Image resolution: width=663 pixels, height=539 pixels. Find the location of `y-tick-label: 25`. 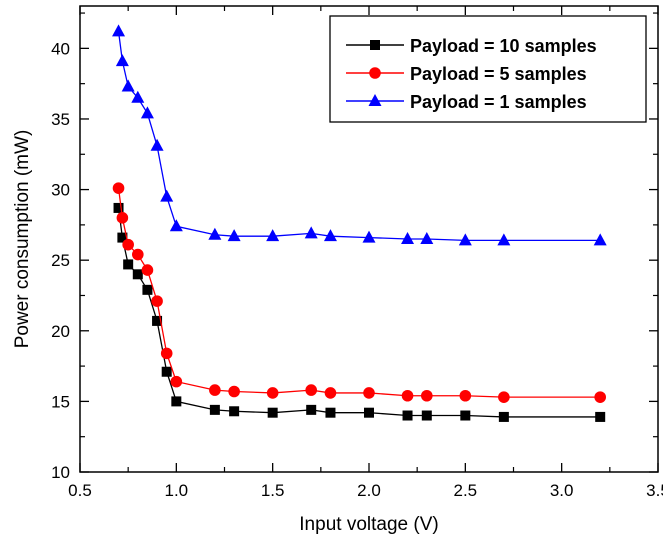

y-tick-label: 25 is located at coordinates (60, 260).